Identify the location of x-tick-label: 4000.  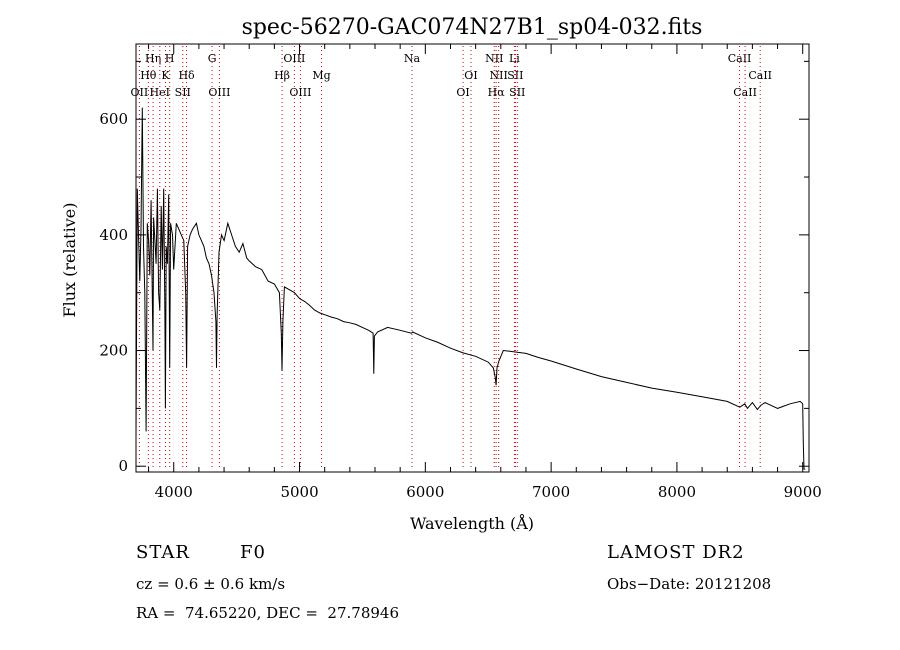
(174, 492).